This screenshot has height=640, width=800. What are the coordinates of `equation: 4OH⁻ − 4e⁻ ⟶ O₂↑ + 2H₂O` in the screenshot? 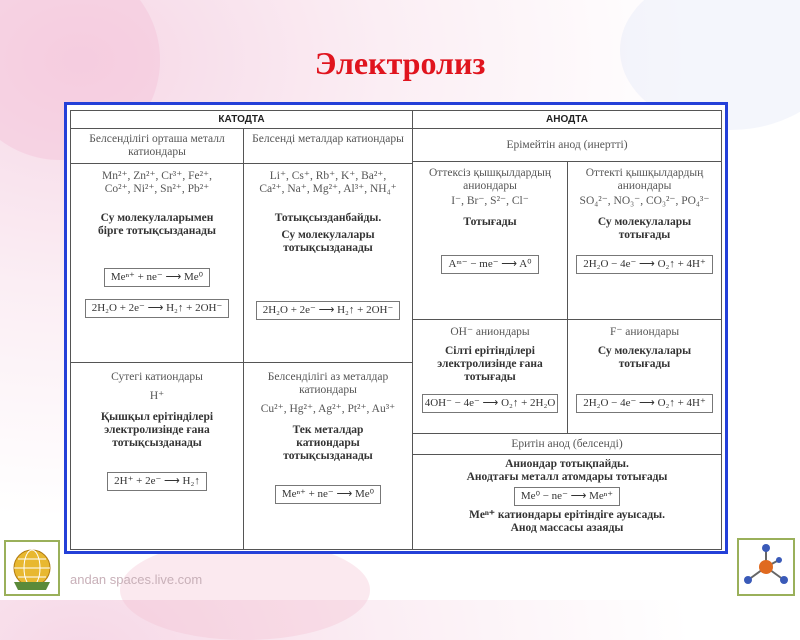 It's located at (490, 403).